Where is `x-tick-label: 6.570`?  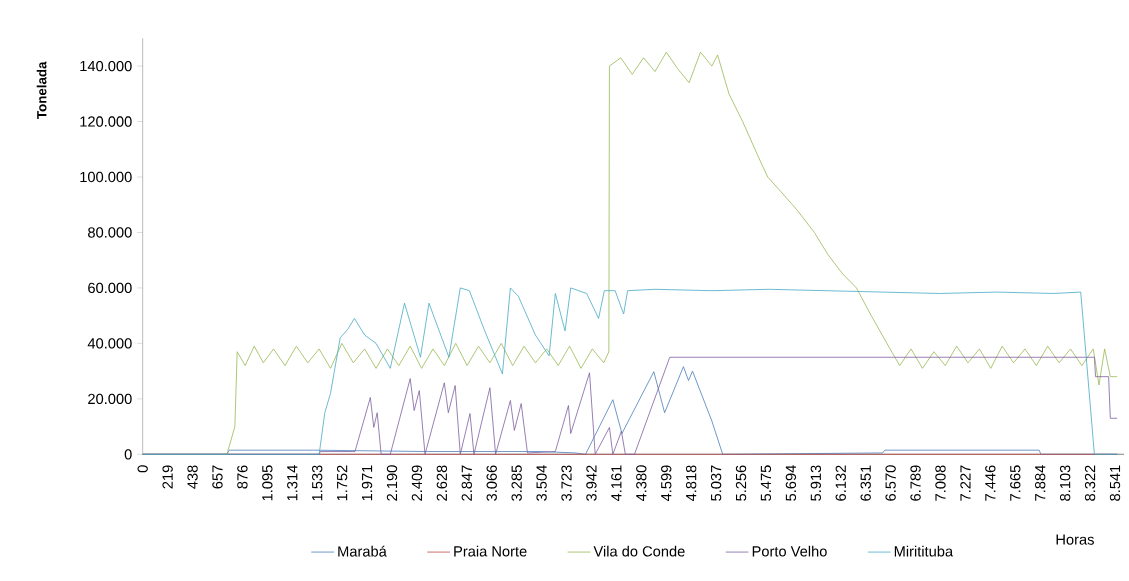
x-tick-label: 6.570 is located at coordinates (890, 483).